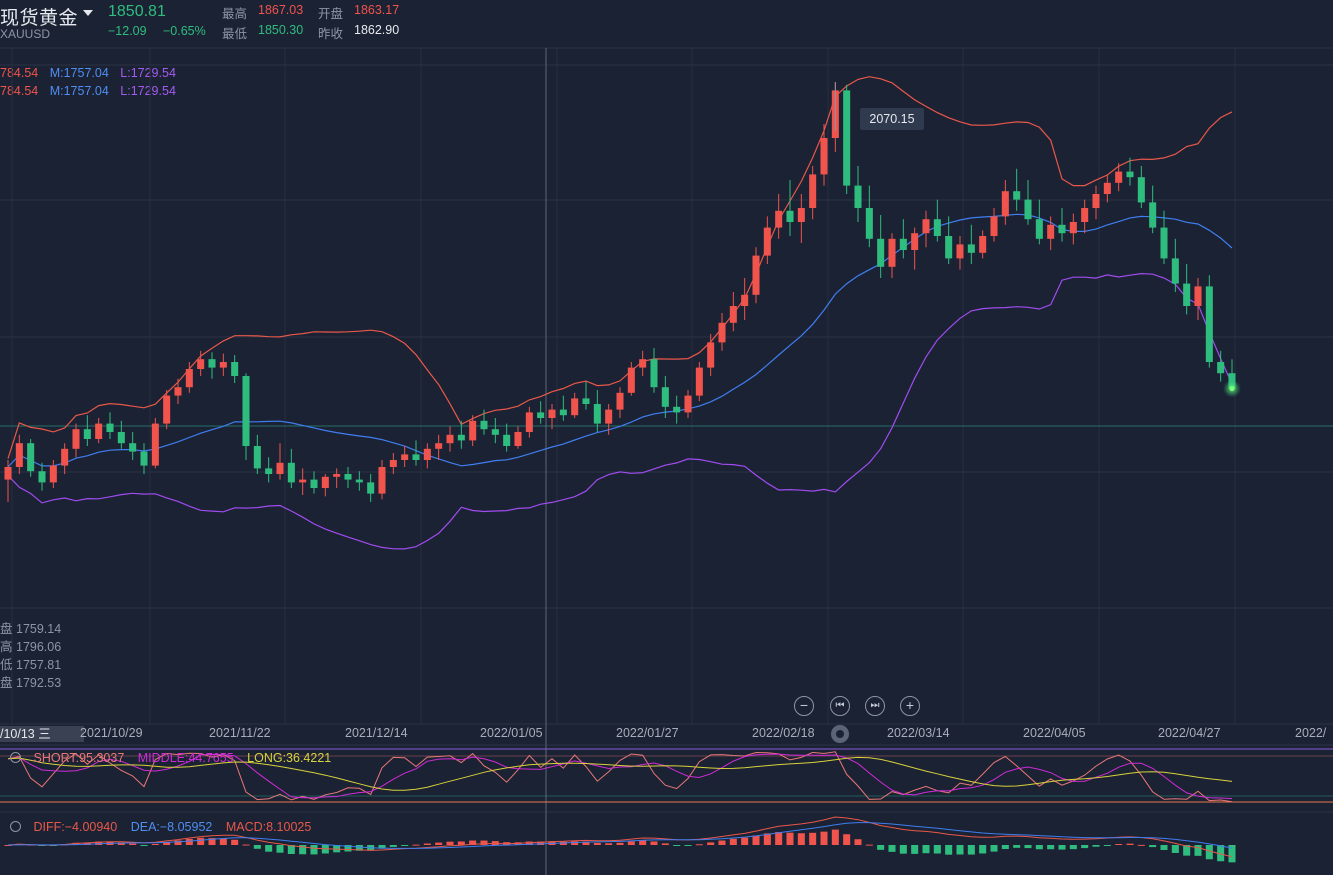  Describe the element at coordinates (39, 629) in the screenshot. I see `info-value: 1759.14` at that location.